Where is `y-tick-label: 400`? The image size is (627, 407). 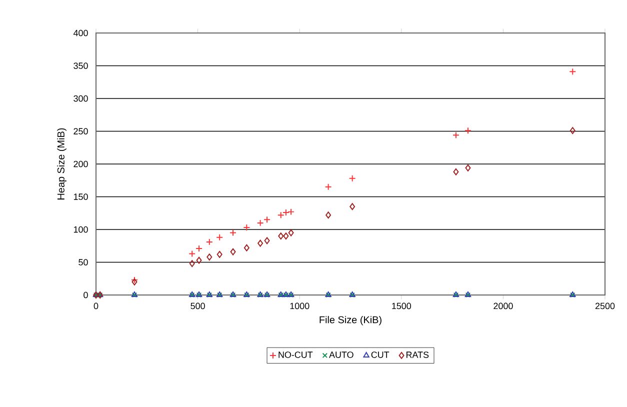 y-tick-label: 400 is located at coordinates (80, 33).